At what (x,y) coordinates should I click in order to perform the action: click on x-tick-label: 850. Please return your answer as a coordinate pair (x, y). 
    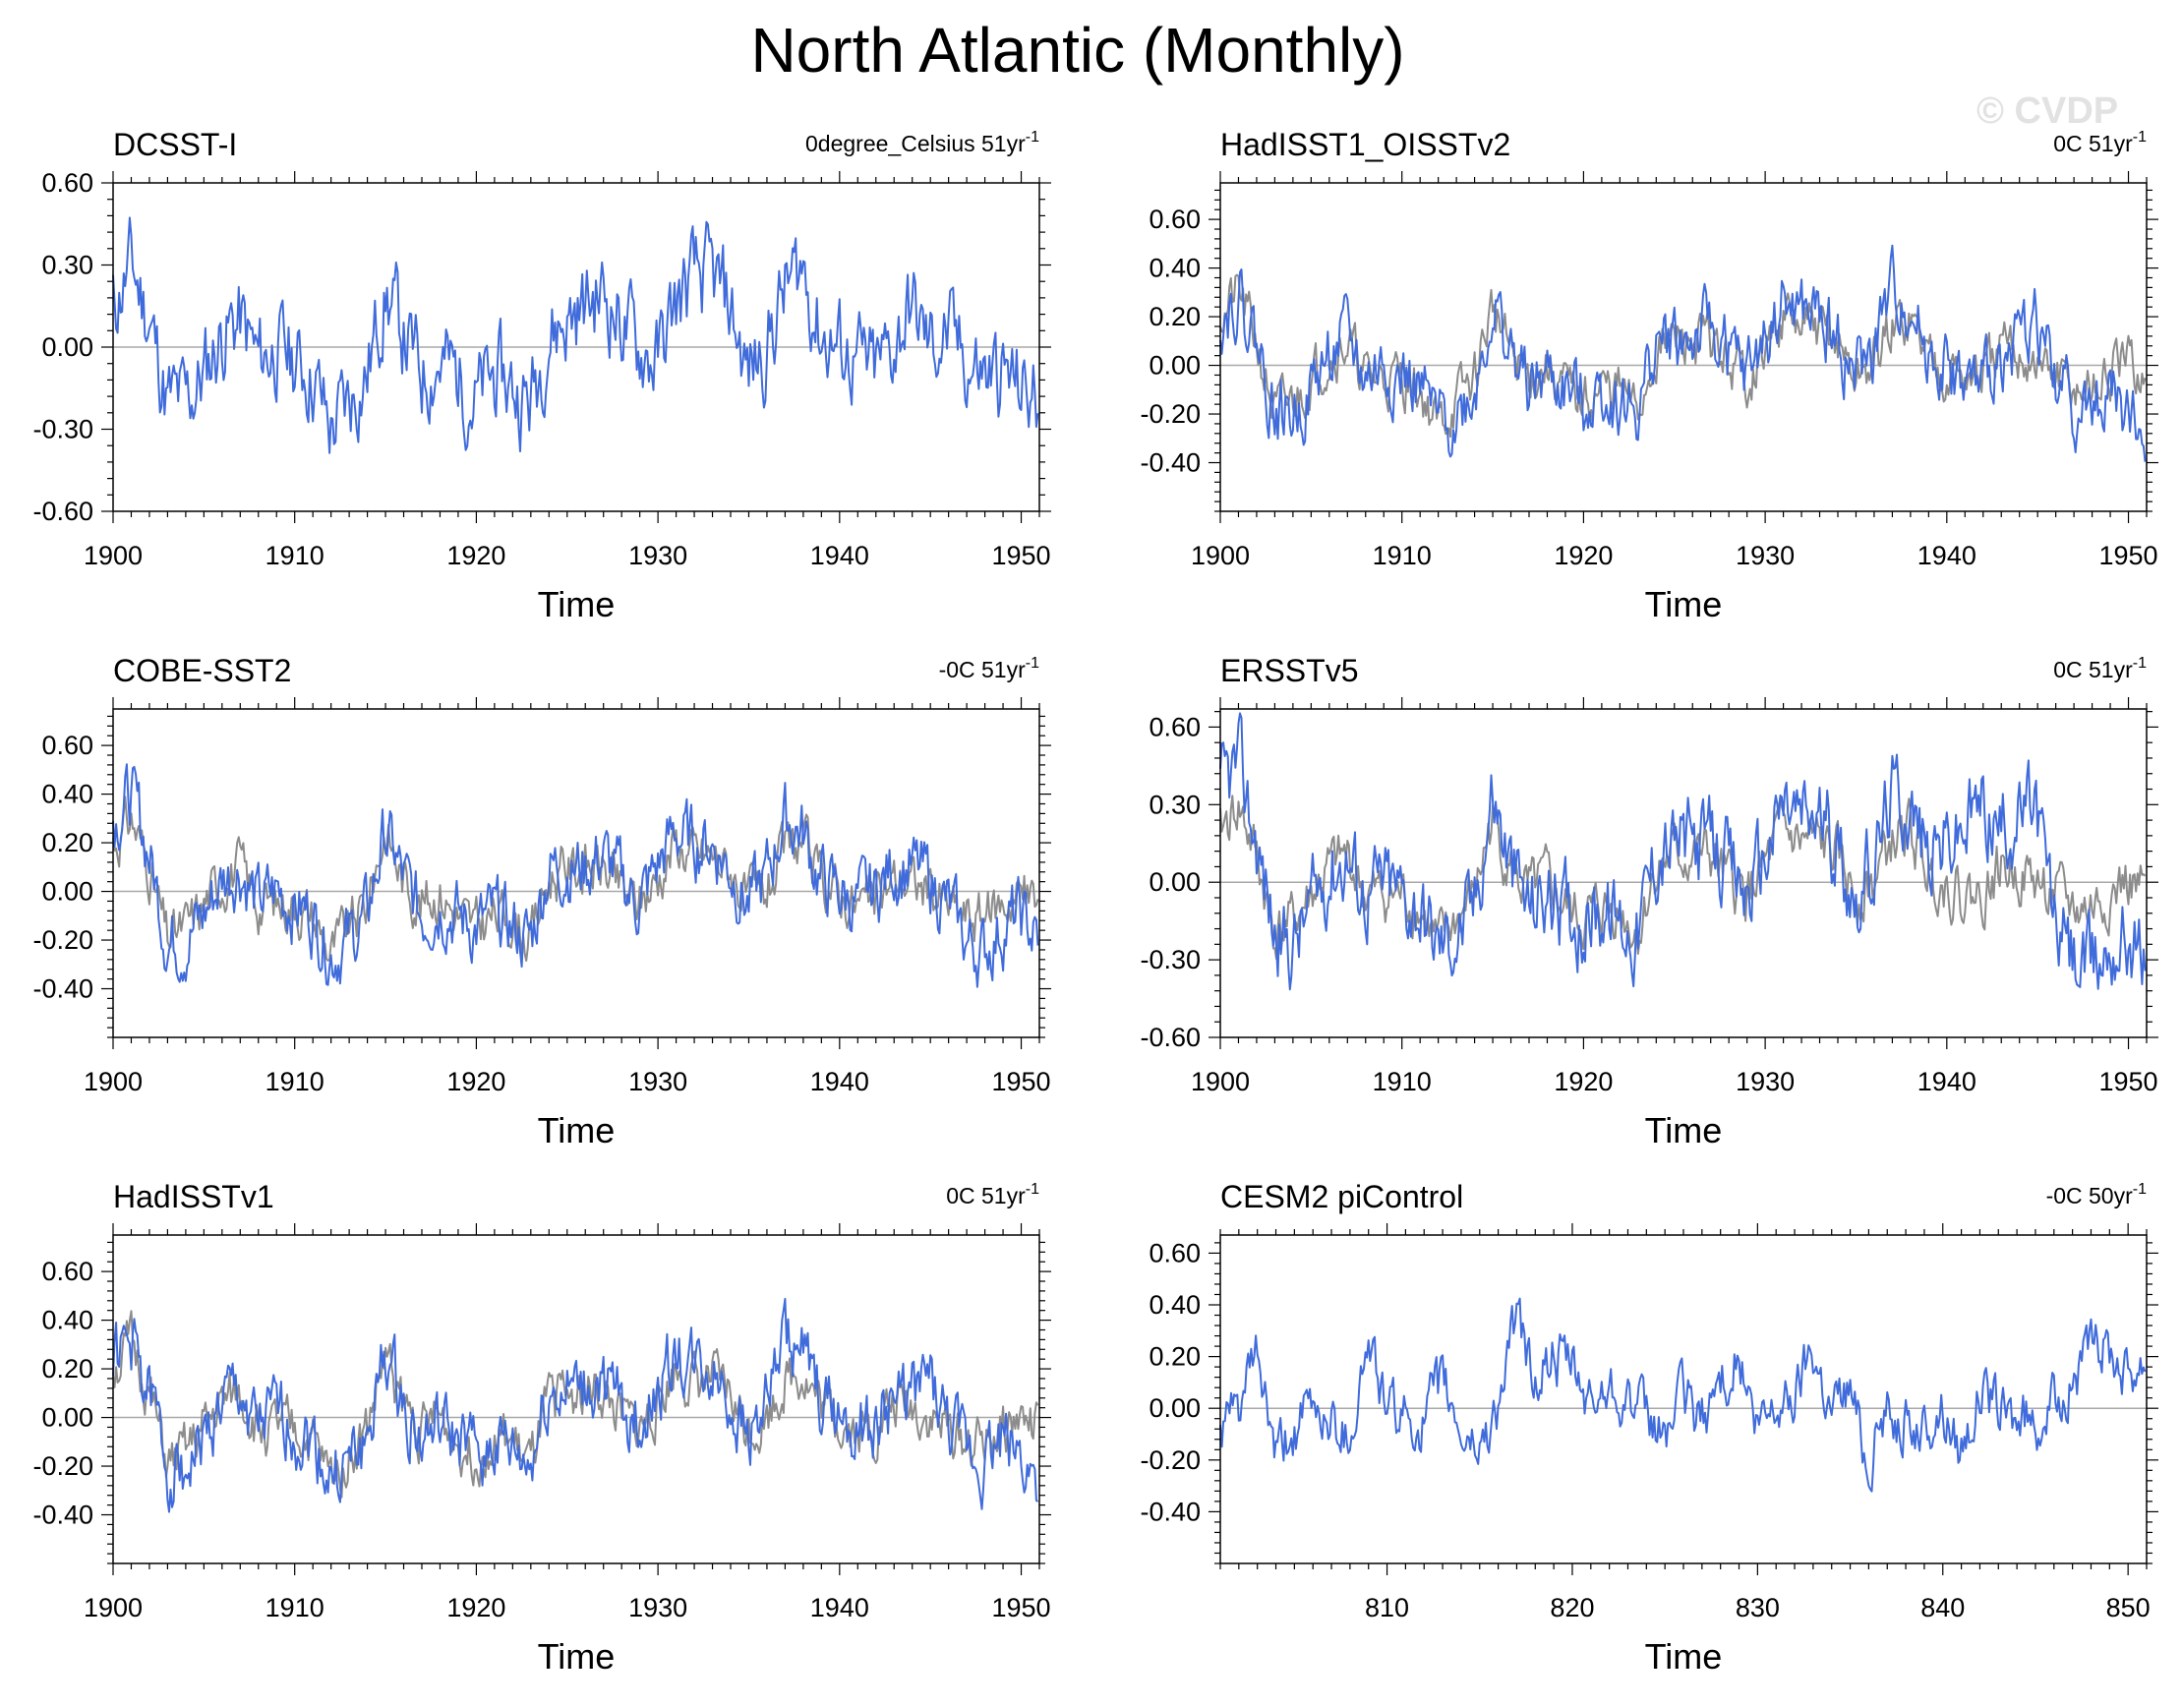
    Looking at the image, I should click on (2128, 1608).